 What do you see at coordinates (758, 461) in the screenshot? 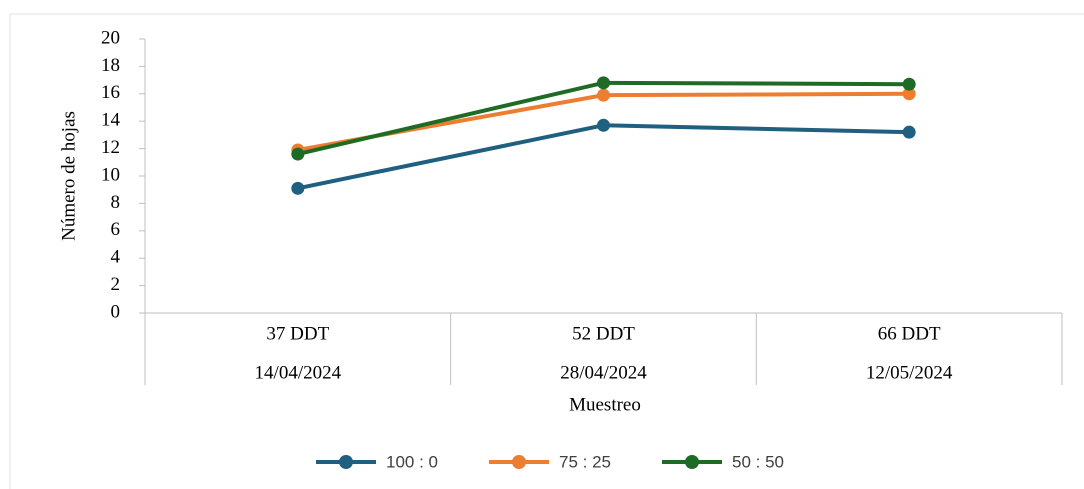
I see `legend-label: 50` at bounding box center [758, 461].